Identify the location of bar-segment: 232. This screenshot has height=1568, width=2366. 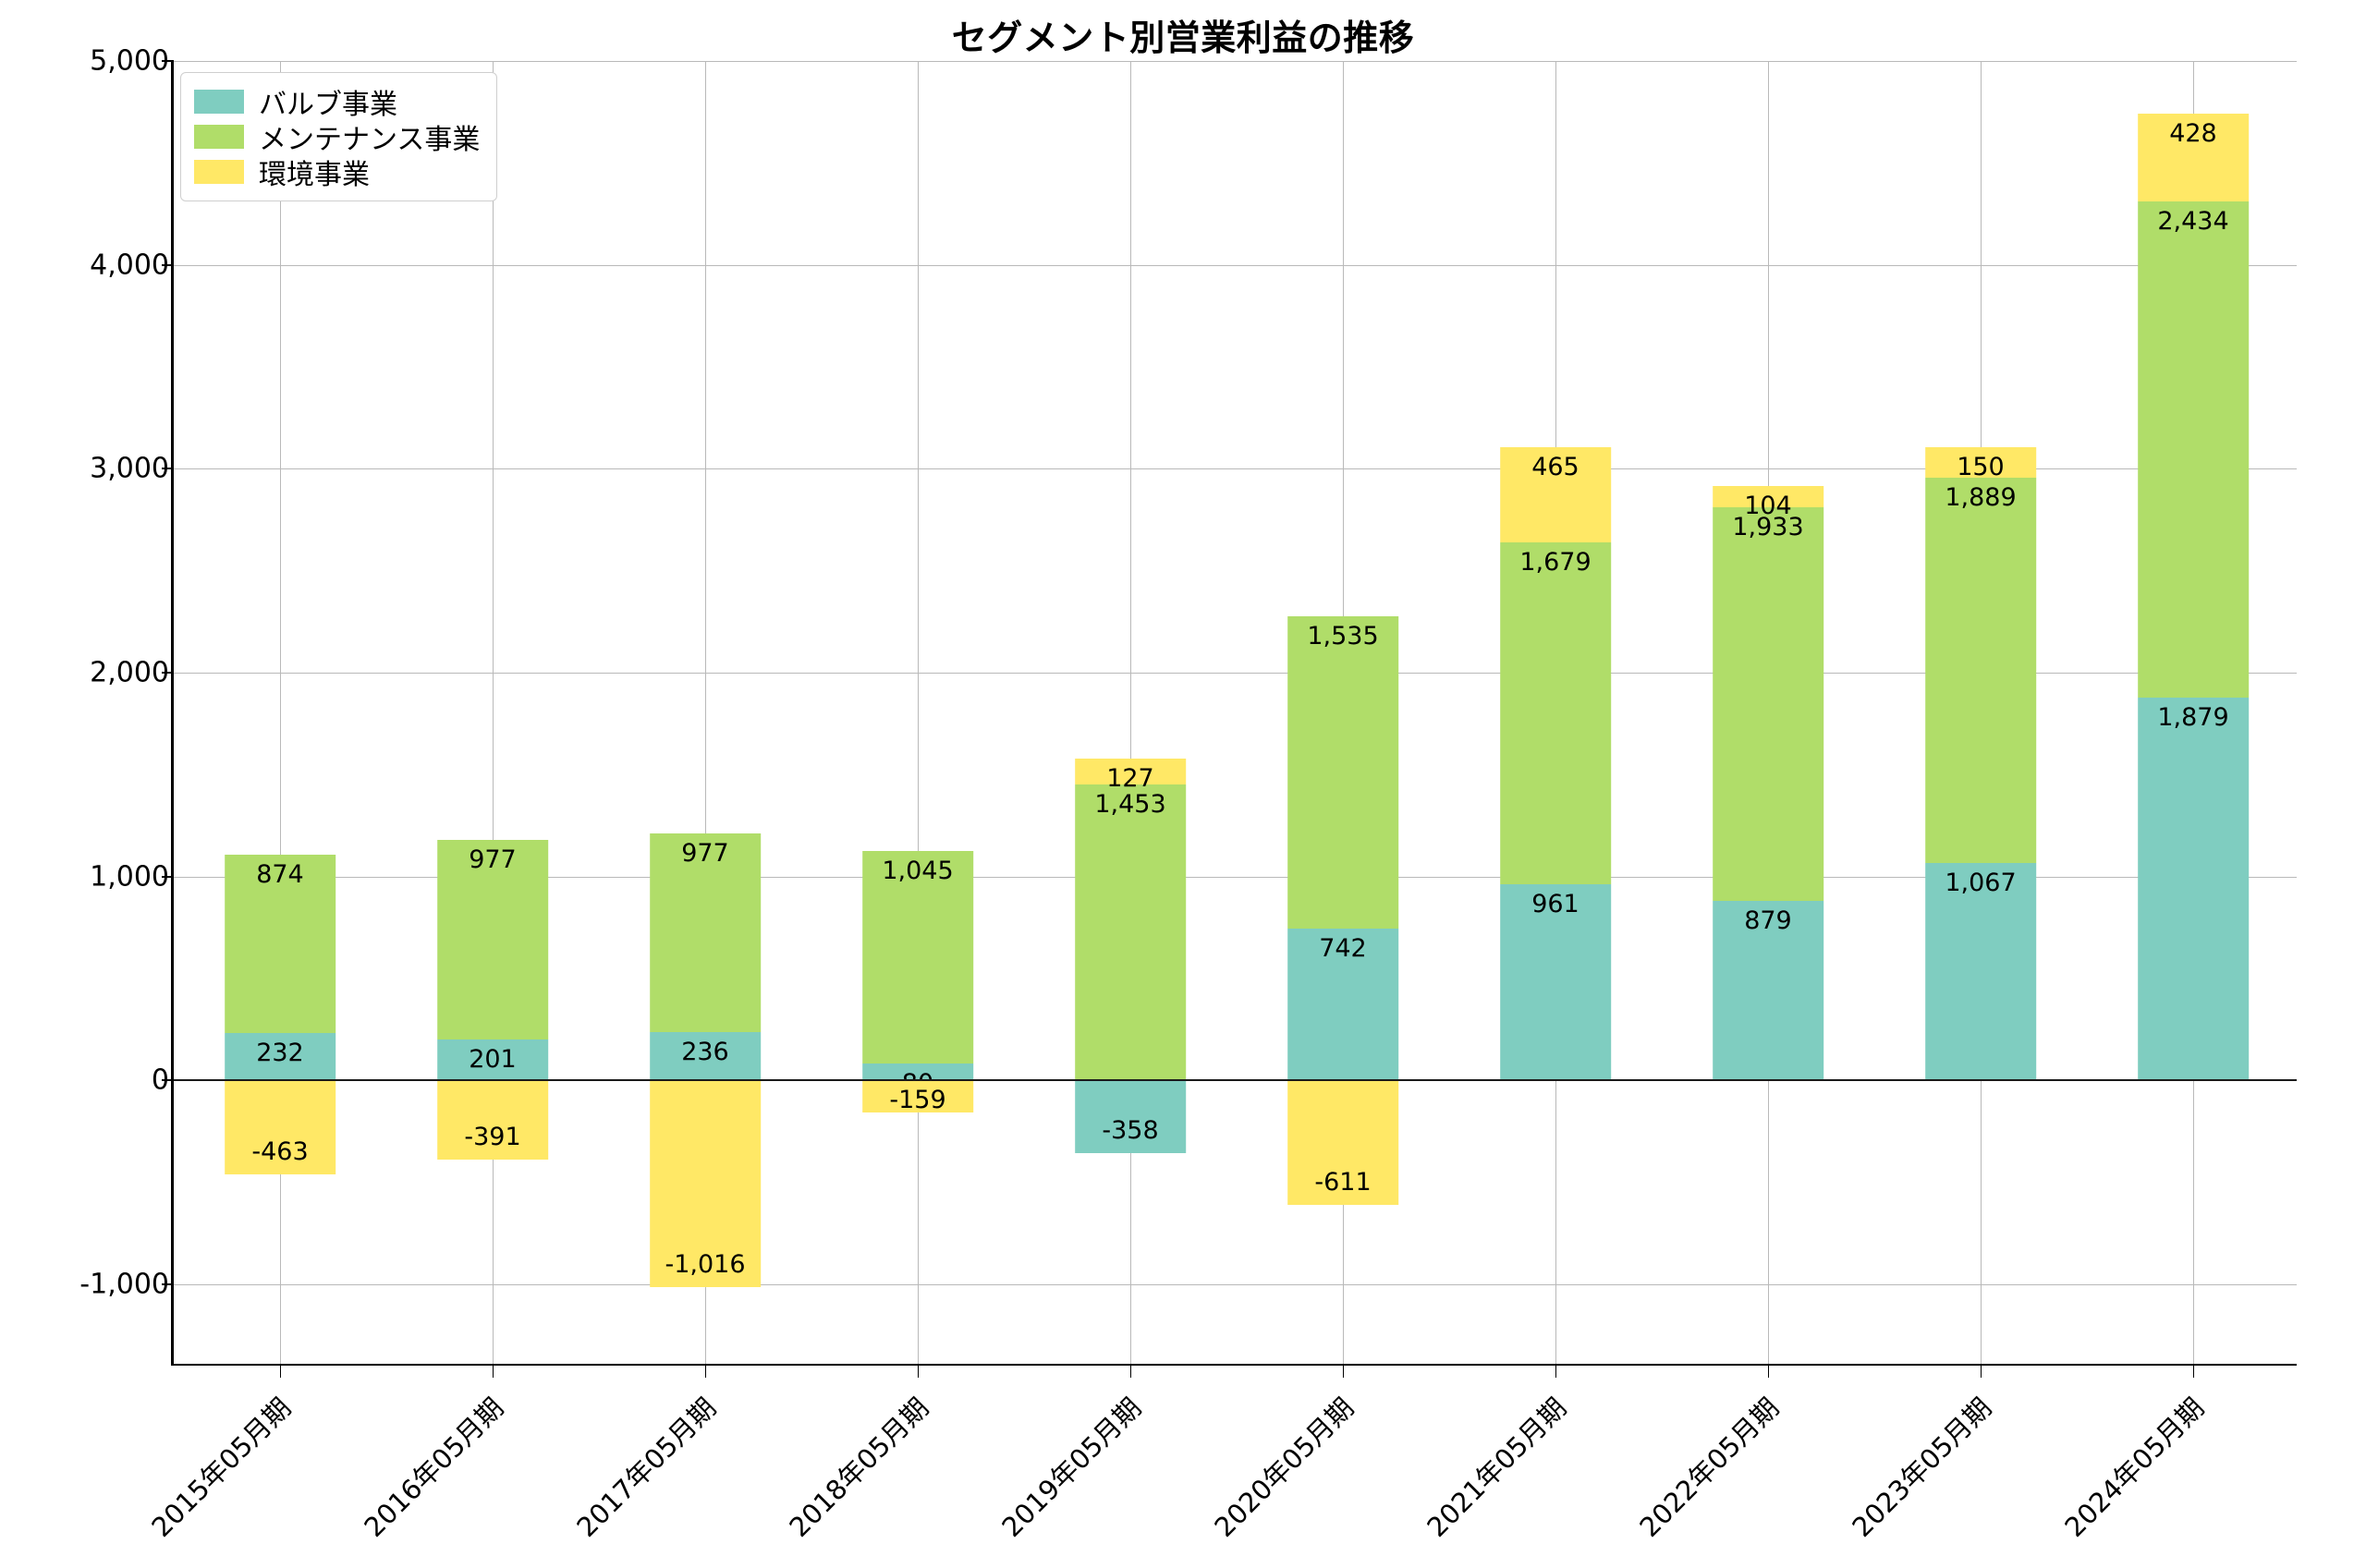
(280, 1056).